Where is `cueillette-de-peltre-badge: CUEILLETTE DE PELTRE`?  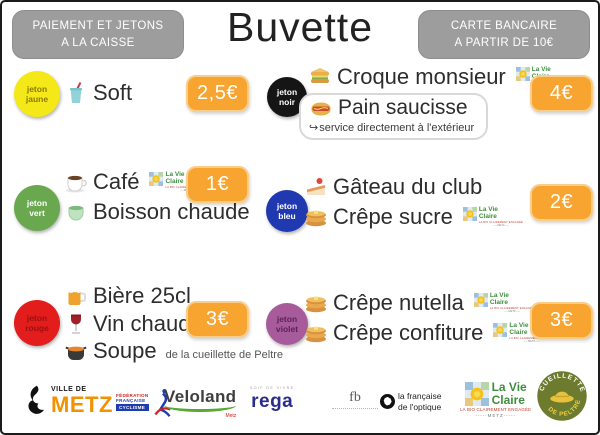
cueillette-de-peltre-badge: CUEILLETTE DE PELTRE is located at coordinates (562, 396).